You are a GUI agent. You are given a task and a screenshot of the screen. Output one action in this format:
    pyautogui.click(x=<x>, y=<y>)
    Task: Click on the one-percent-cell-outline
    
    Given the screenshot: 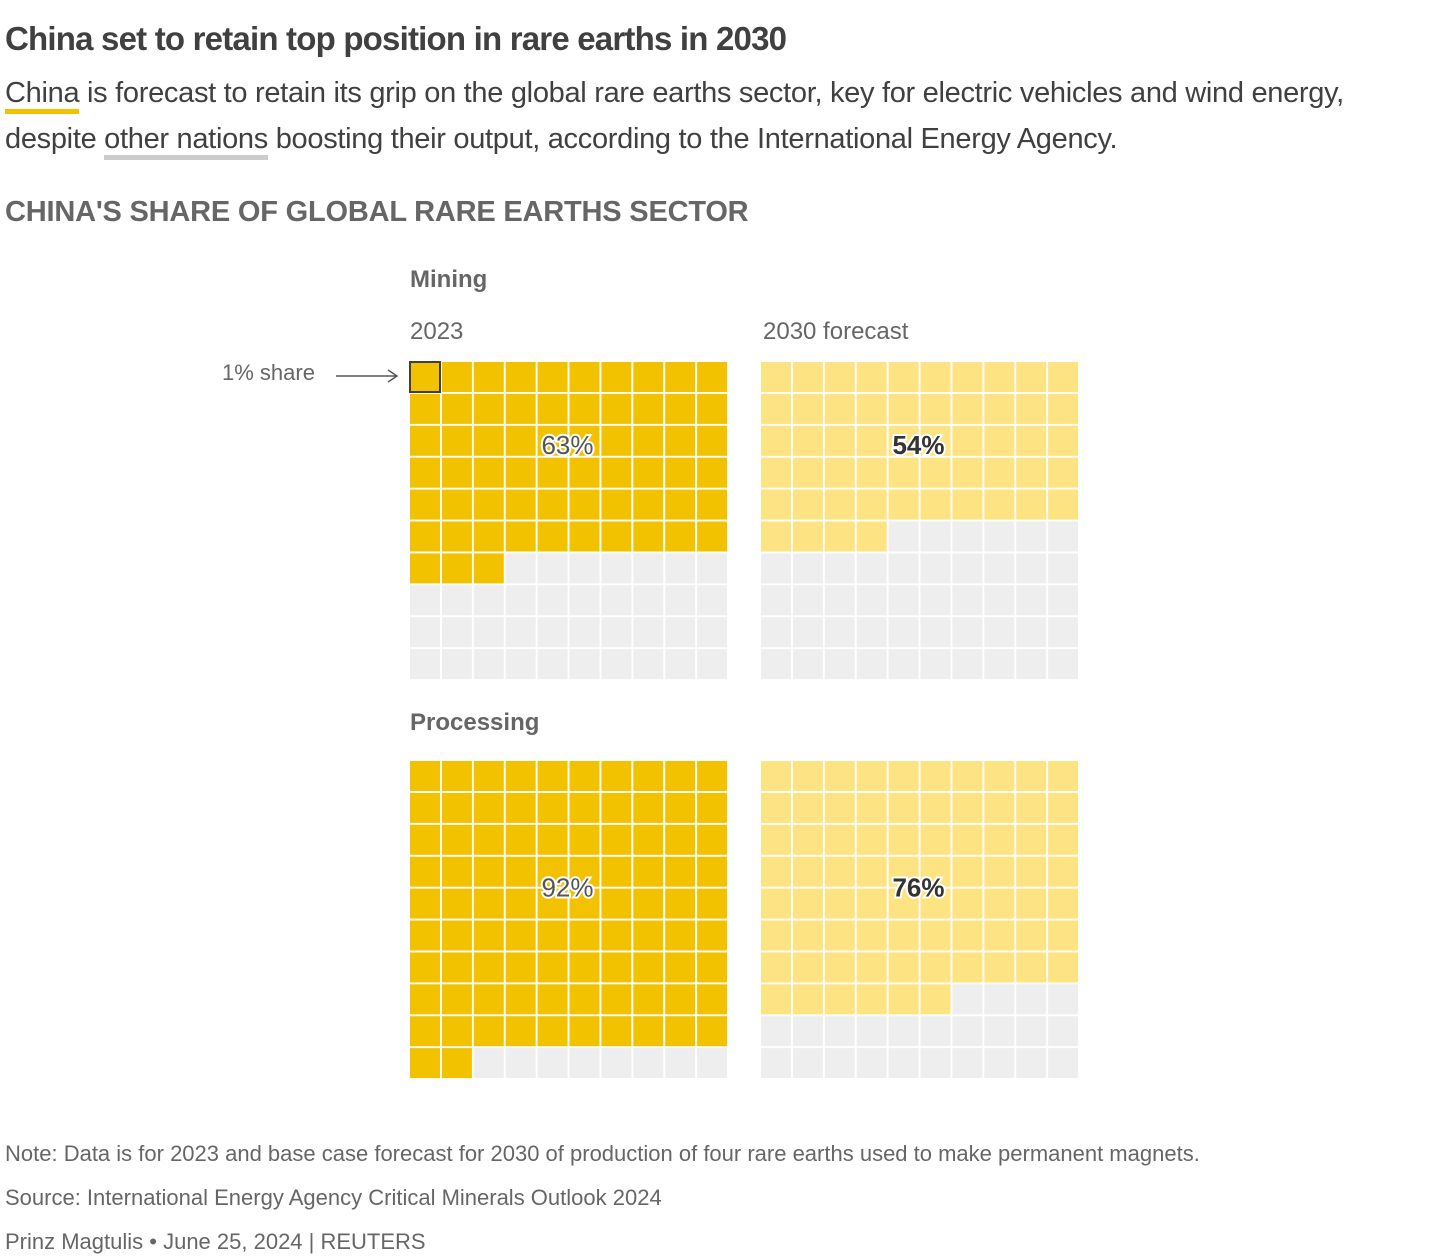 What is the action you would take?
    pyautogui.click(x=425, y=377)
    